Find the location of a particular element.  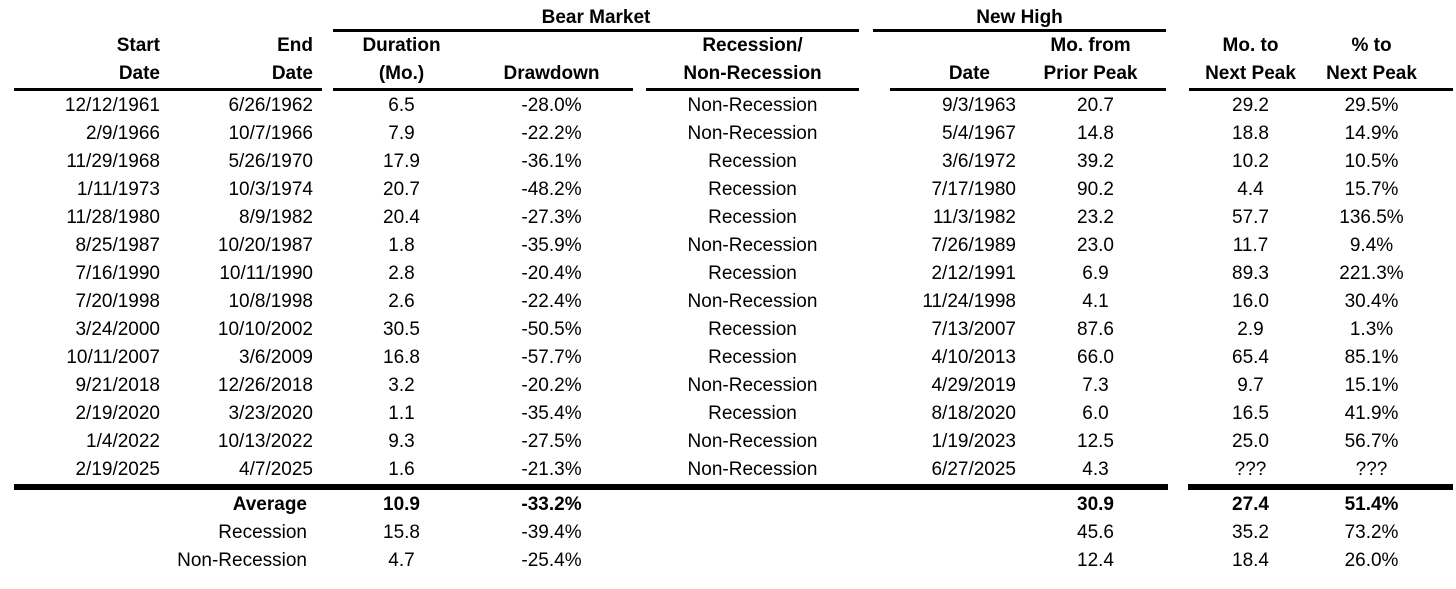

cell-start-date: 2/19/2025 is located at coordinates (117, 469).